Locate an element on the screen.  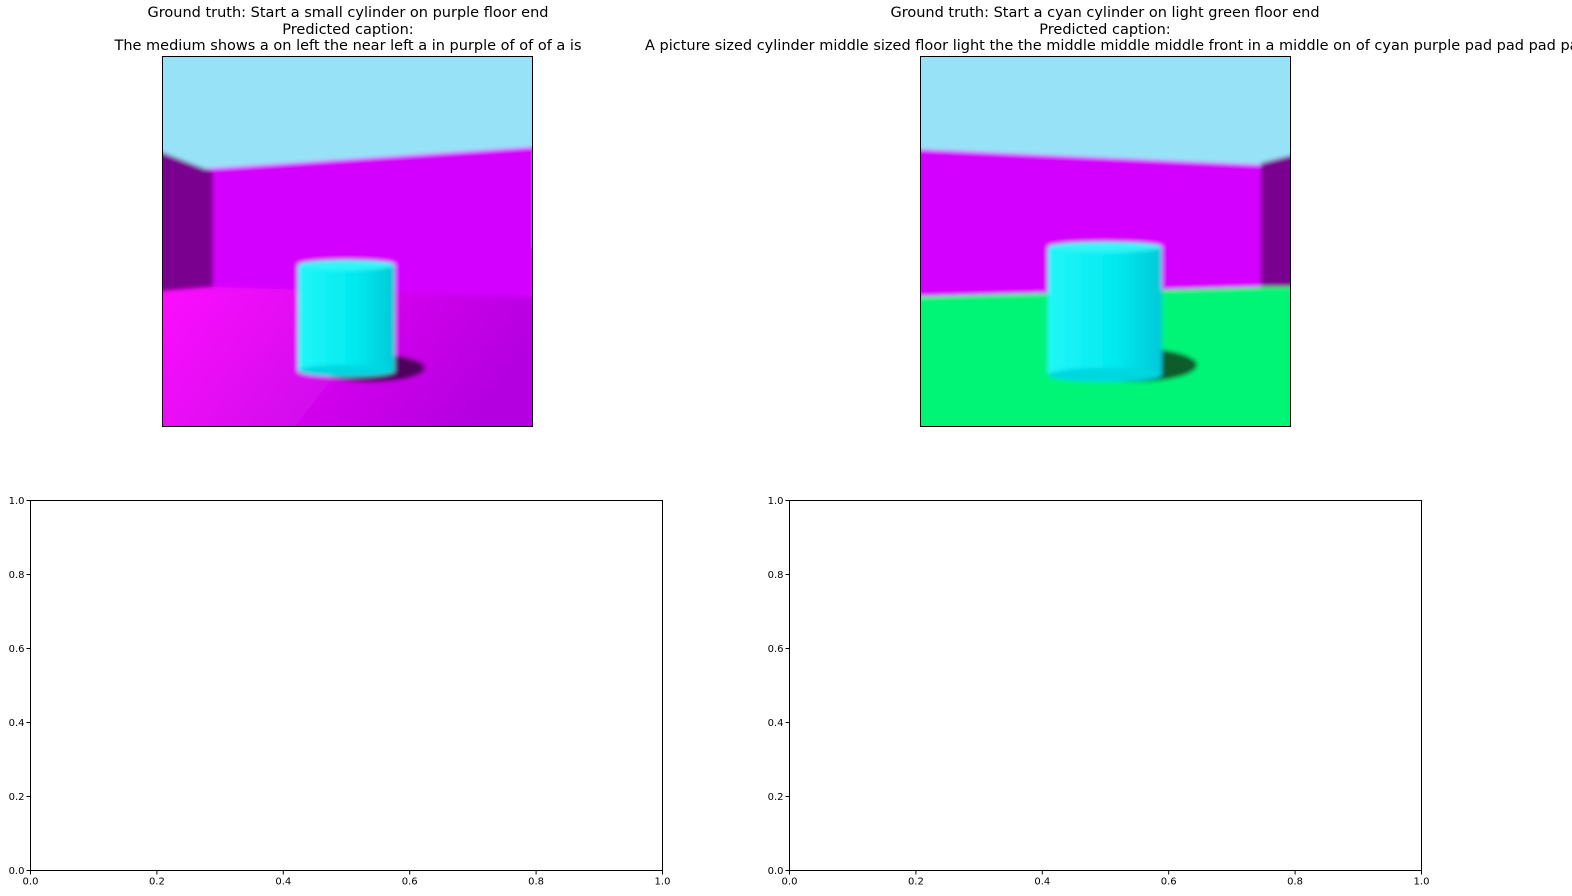
scene-2-cylinder-body is located at coordinates (1105, 311).